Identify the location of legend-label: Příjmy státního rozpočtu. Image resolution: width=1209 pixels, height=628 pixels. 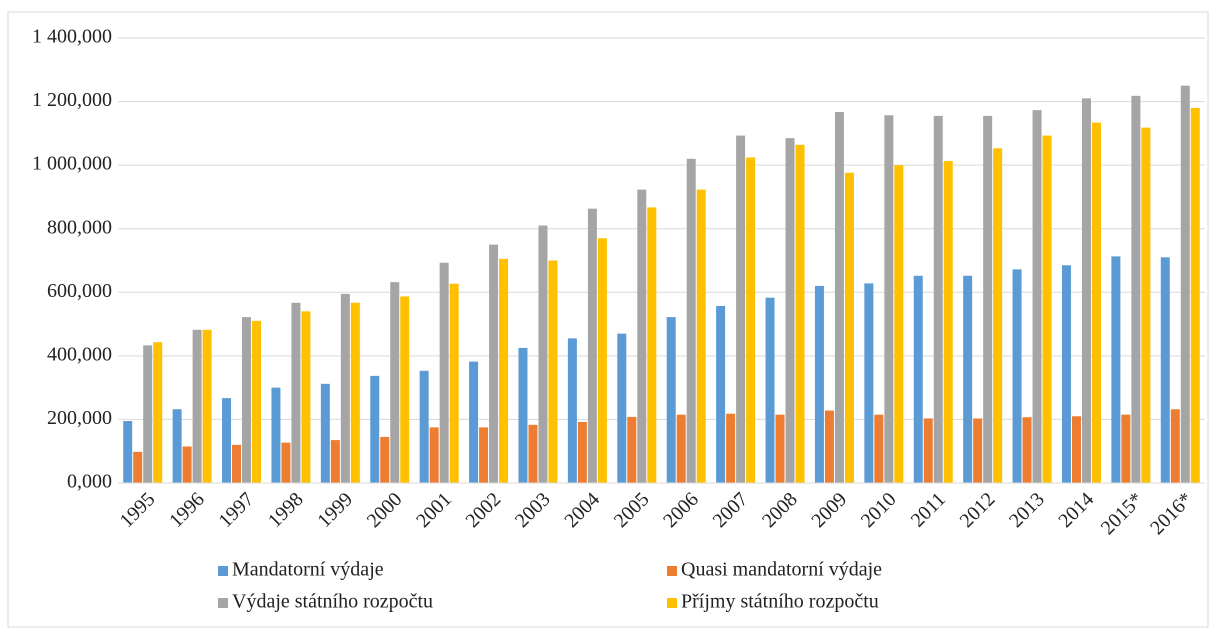
(780, 602).